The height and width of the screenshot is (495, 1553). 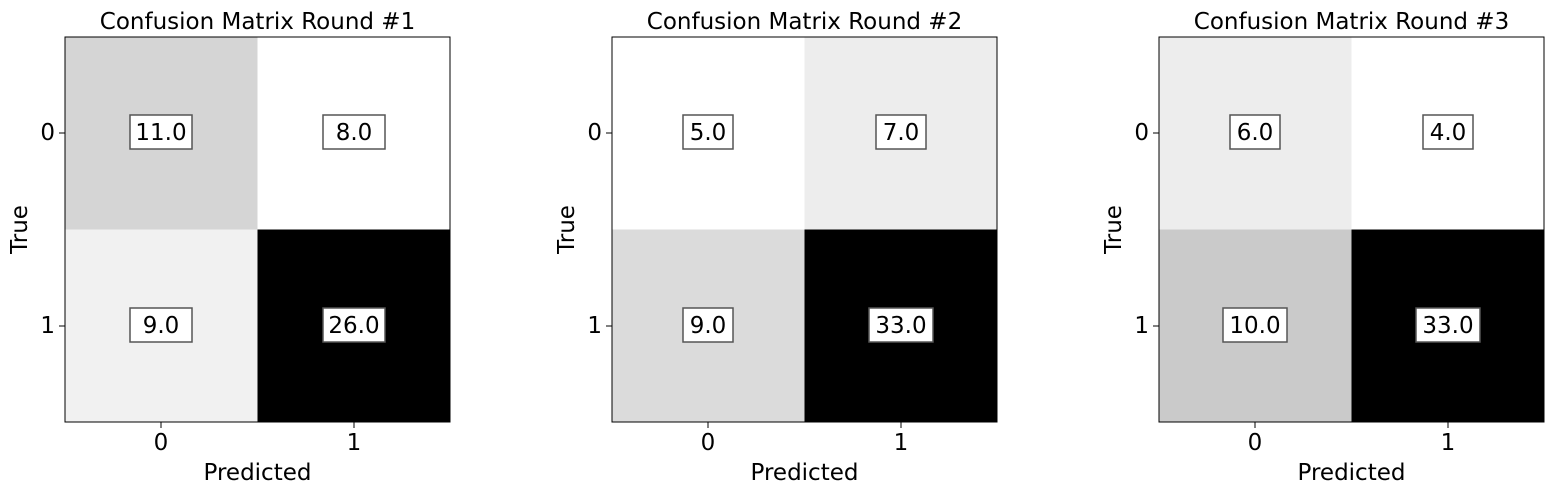 I want to click on cell-value: 4.0, so click(x=1448, y=133).